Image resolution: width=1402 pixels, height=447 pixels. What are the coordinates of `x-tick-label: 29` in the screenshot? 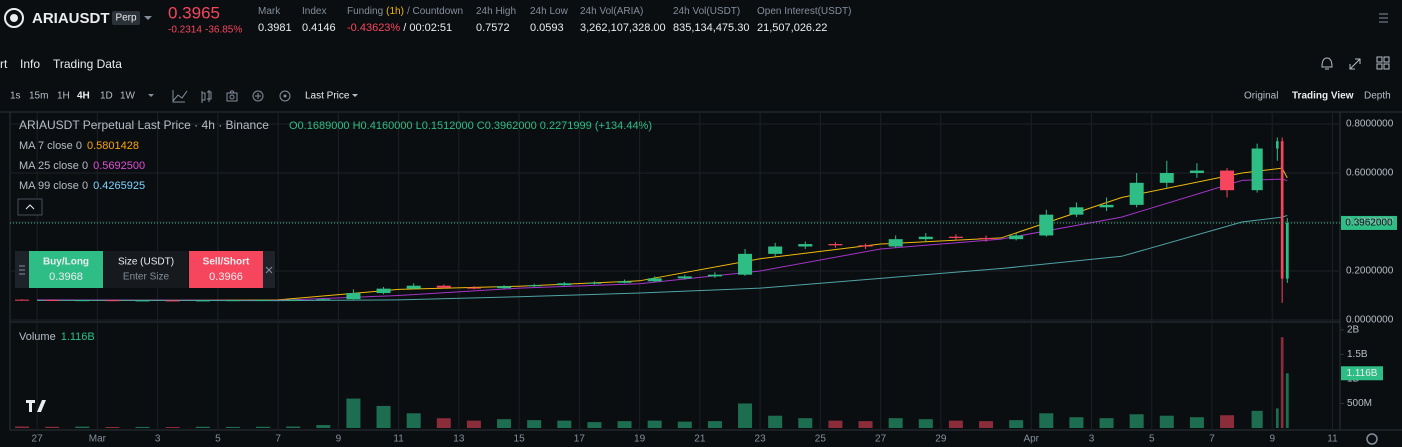 It's located at (941, 439).